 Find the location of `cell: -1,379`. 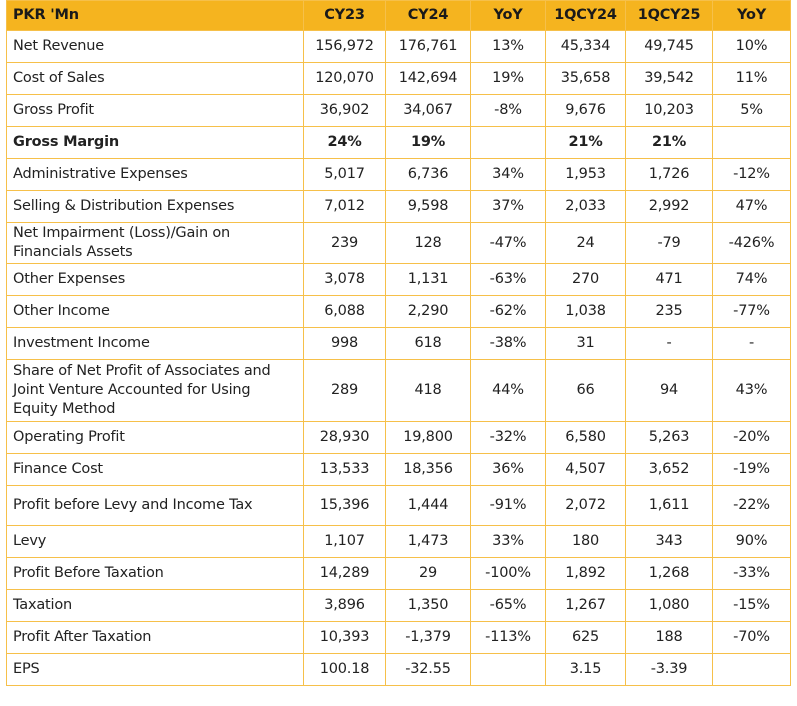

cell: -1,379 is located at coordinates (428, 637).